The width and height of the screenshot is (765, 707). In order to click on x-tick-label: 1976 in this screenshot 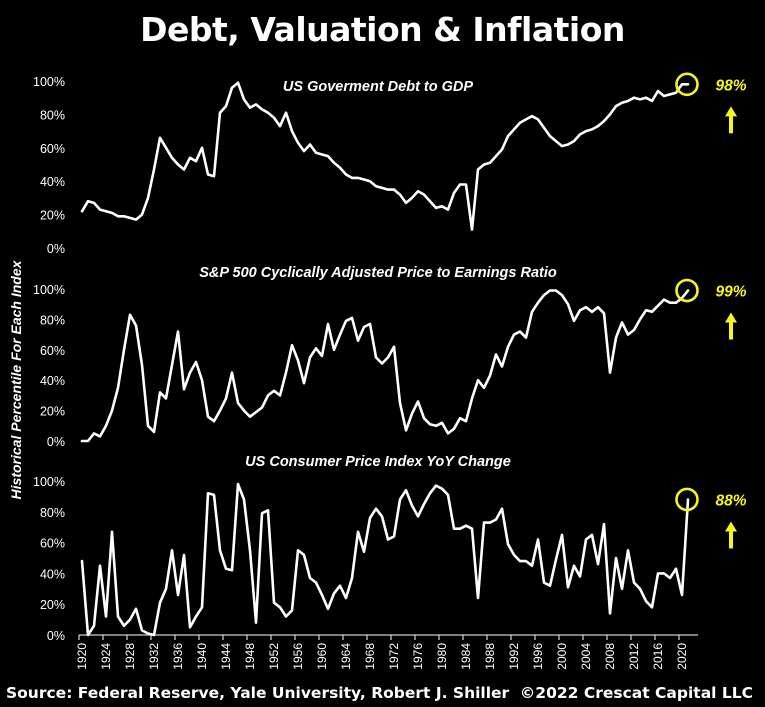, I will do `click(418, 656)`.